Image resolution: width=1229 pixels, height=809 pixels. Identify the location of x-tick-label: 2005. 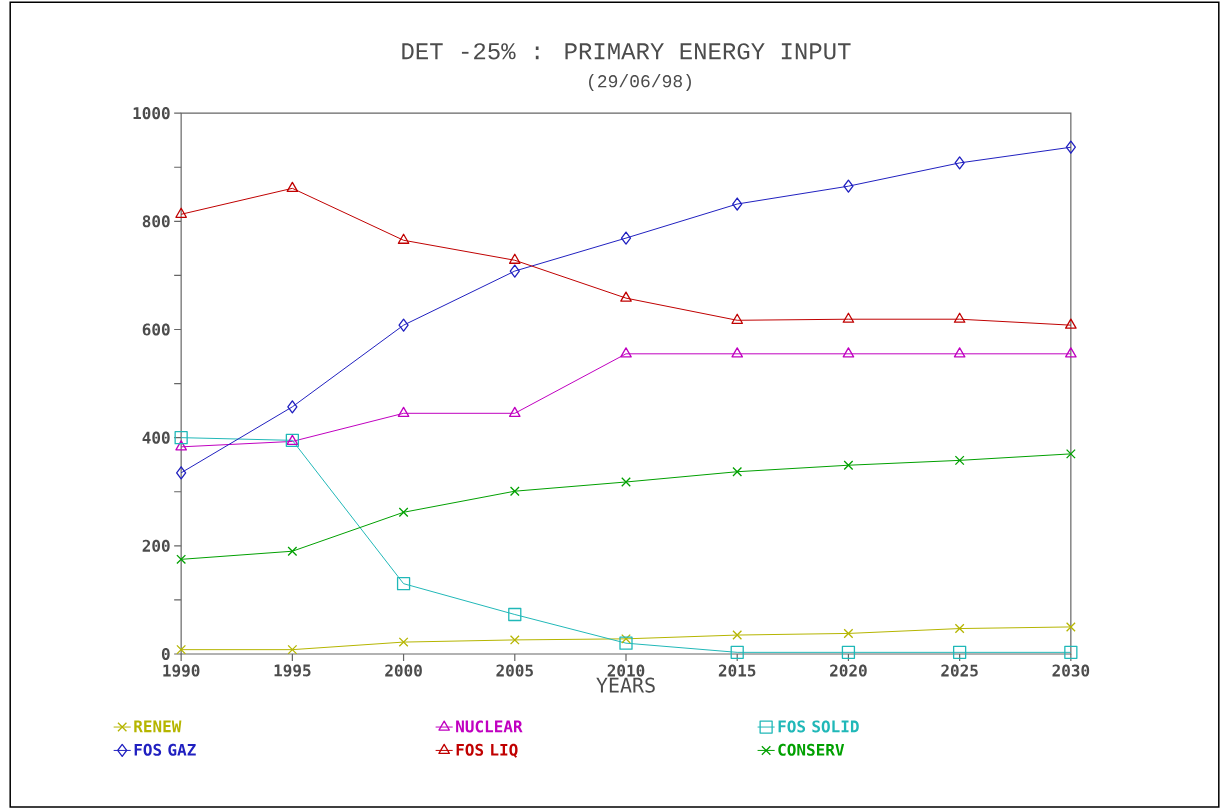
(514, 670).